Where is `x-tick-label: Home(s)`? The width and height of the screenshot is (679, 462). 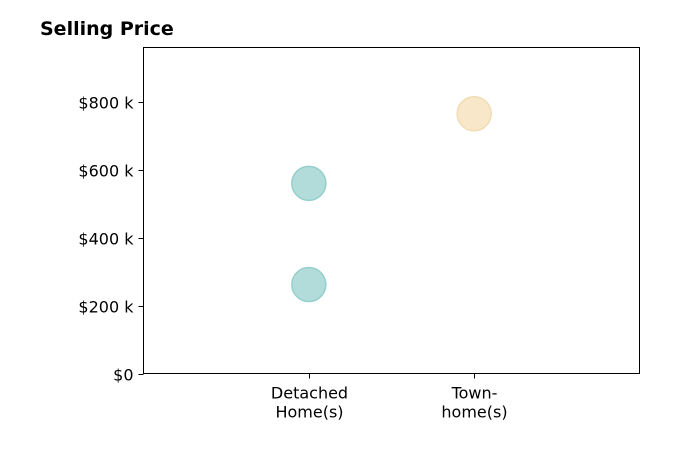
x-tick-label: Home(s) is located at coordinates (309, 412).